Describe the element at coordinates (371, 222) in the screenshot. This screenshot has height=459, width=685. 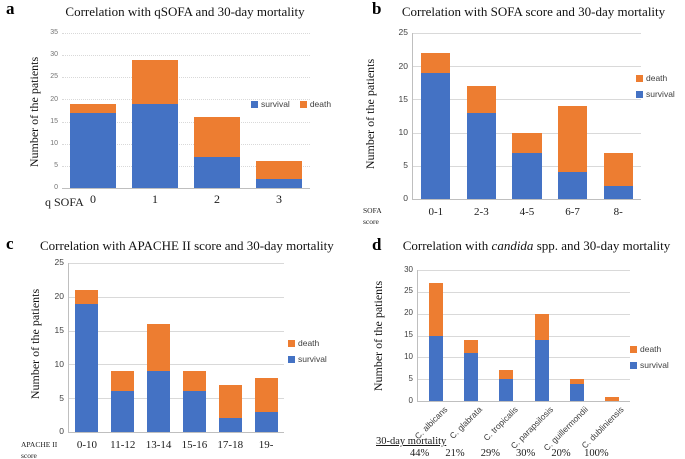
I see `x-axis-label-line: score` at that location.